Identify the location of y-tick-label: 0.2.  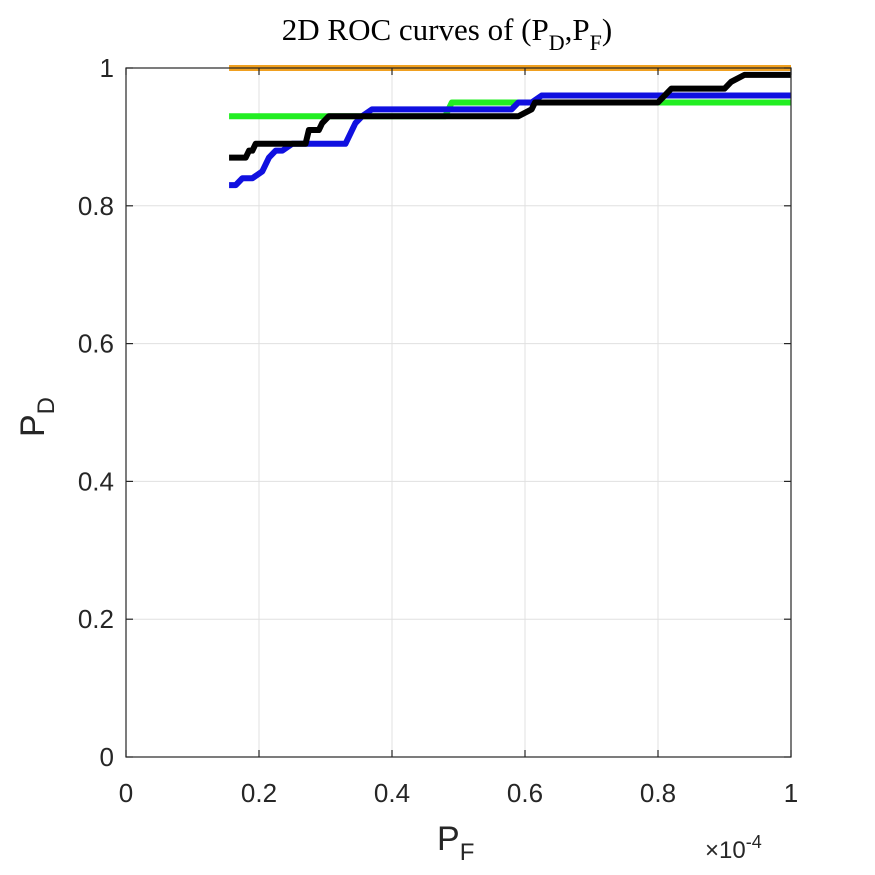
(96, 619).